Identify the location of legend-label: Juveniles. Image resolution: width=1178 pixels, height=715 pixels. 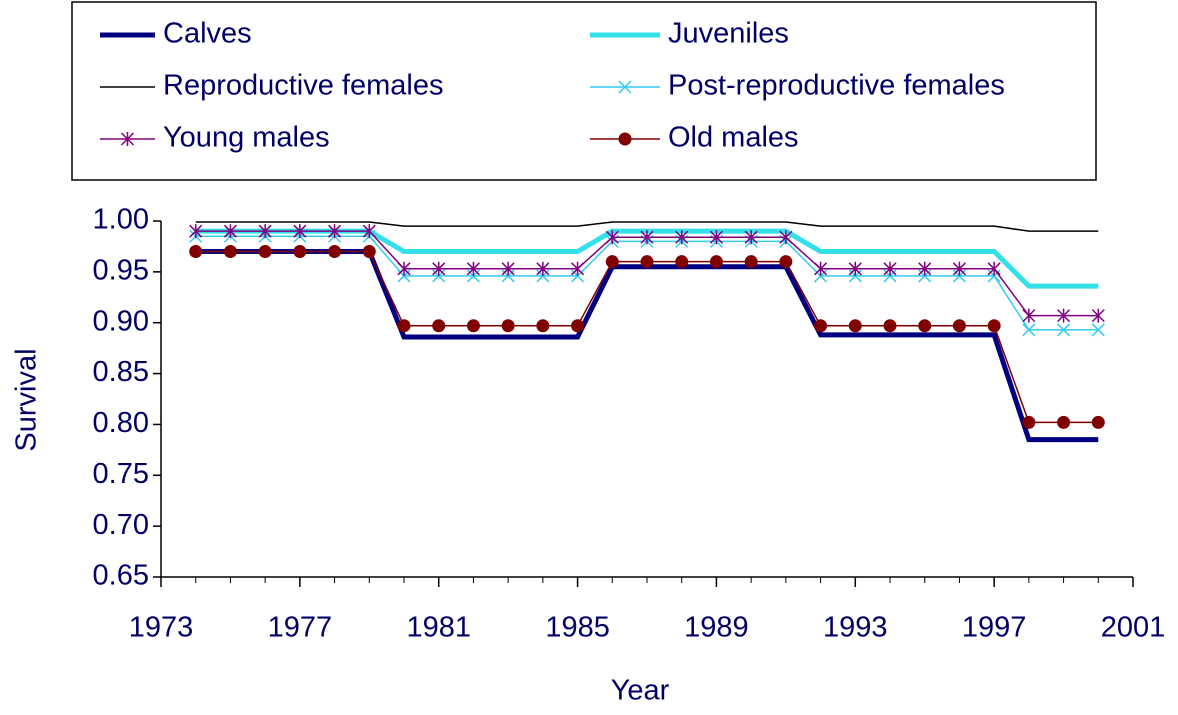
(728, 34).